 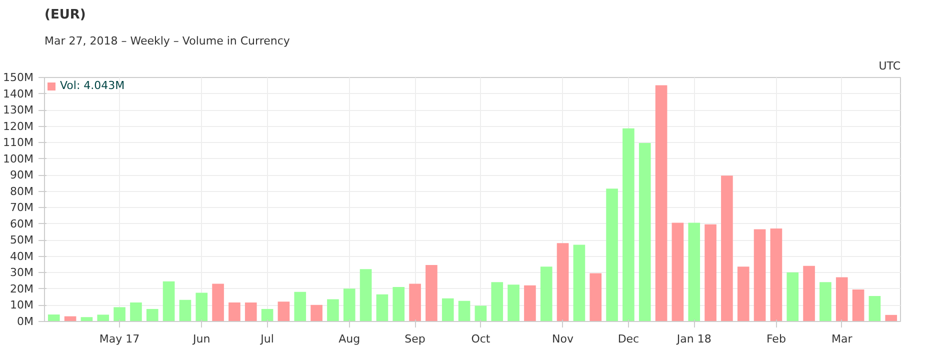 What do you see at coordinates (22, 305) in the screenshot?
I see `y-tick-label: 10M` at bounding box center [22, 305].